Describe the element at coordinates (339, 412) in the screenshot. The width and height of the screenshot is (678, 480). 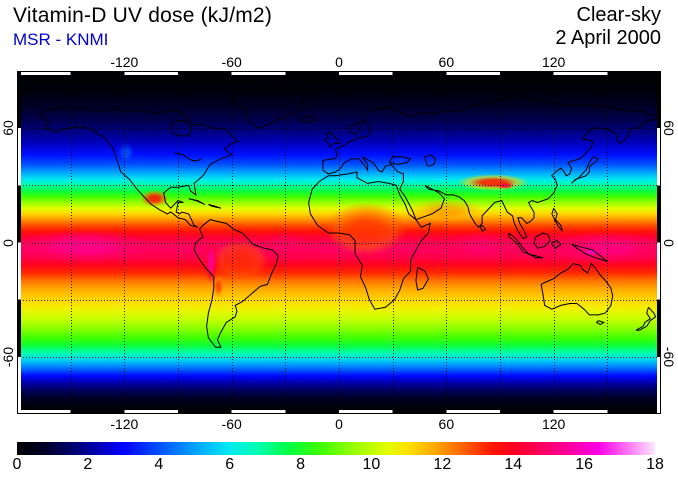
I see `zebra-frame-bottom` at that location.